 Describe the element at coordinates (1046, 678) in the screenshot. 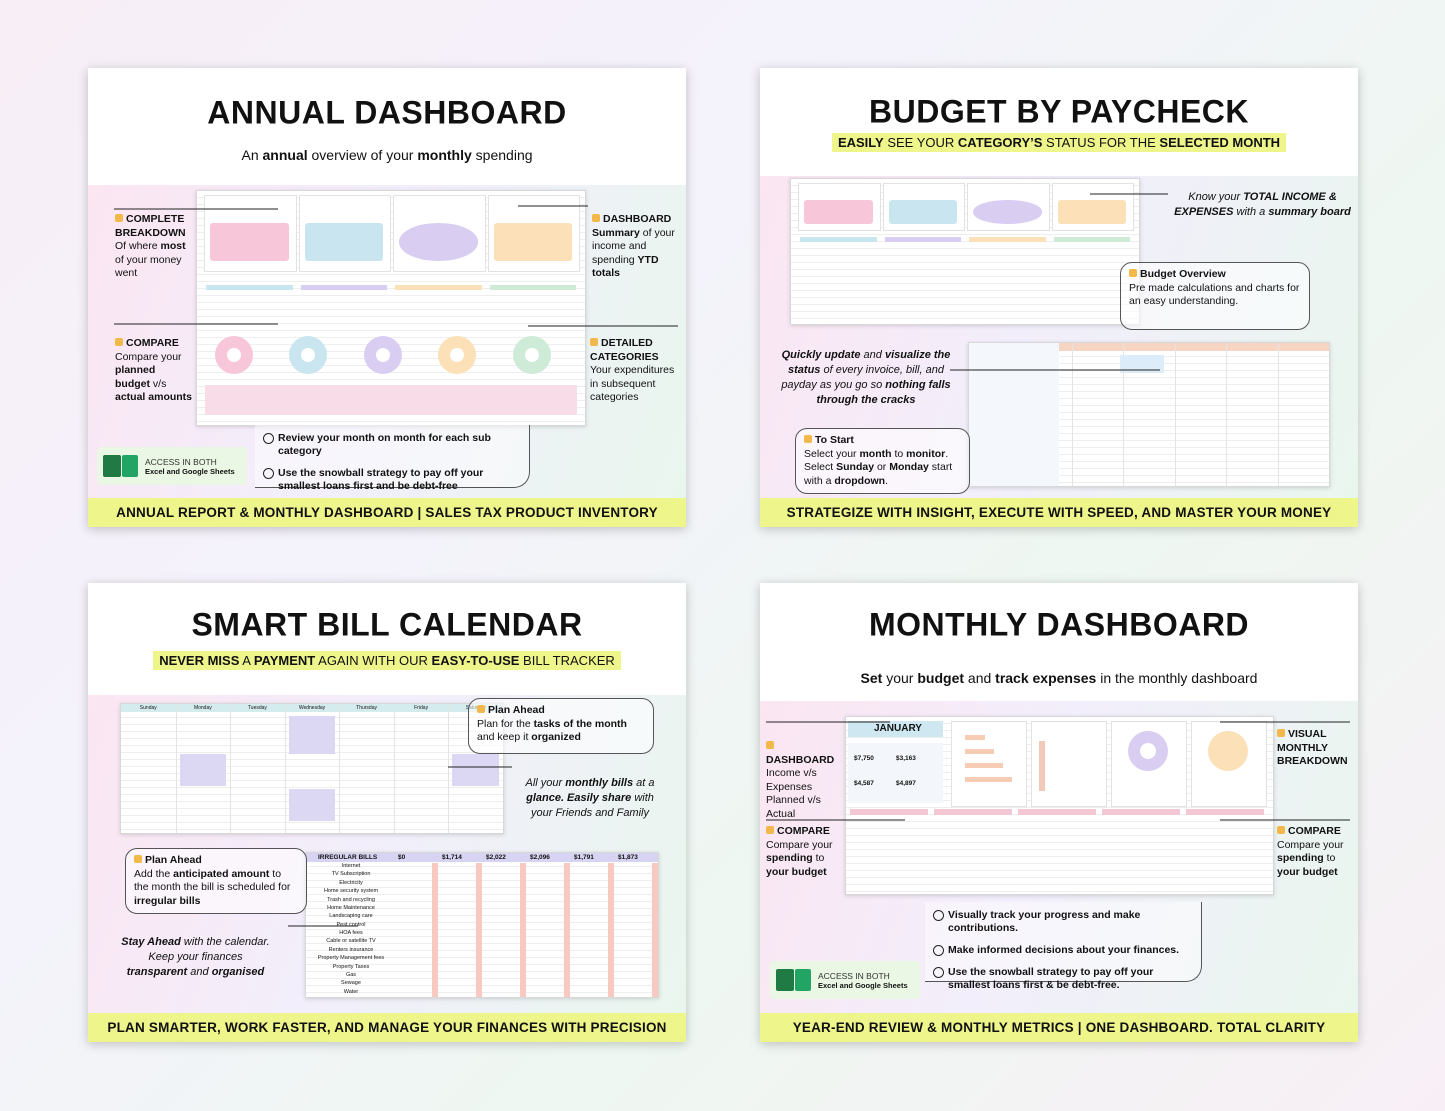

I see `bold-segment: track expenses` at that location.